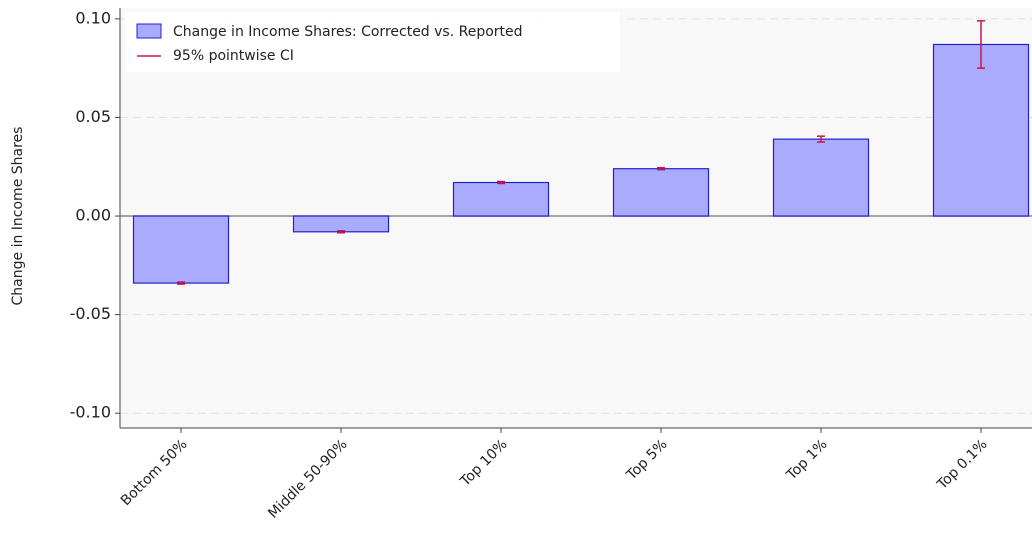 Image resolution: width=1032 pixels, height=547 pixels. Describe the element at coordinates (90, 412) in the screenshot. I see `y-tick-label: -0.10` at that location.